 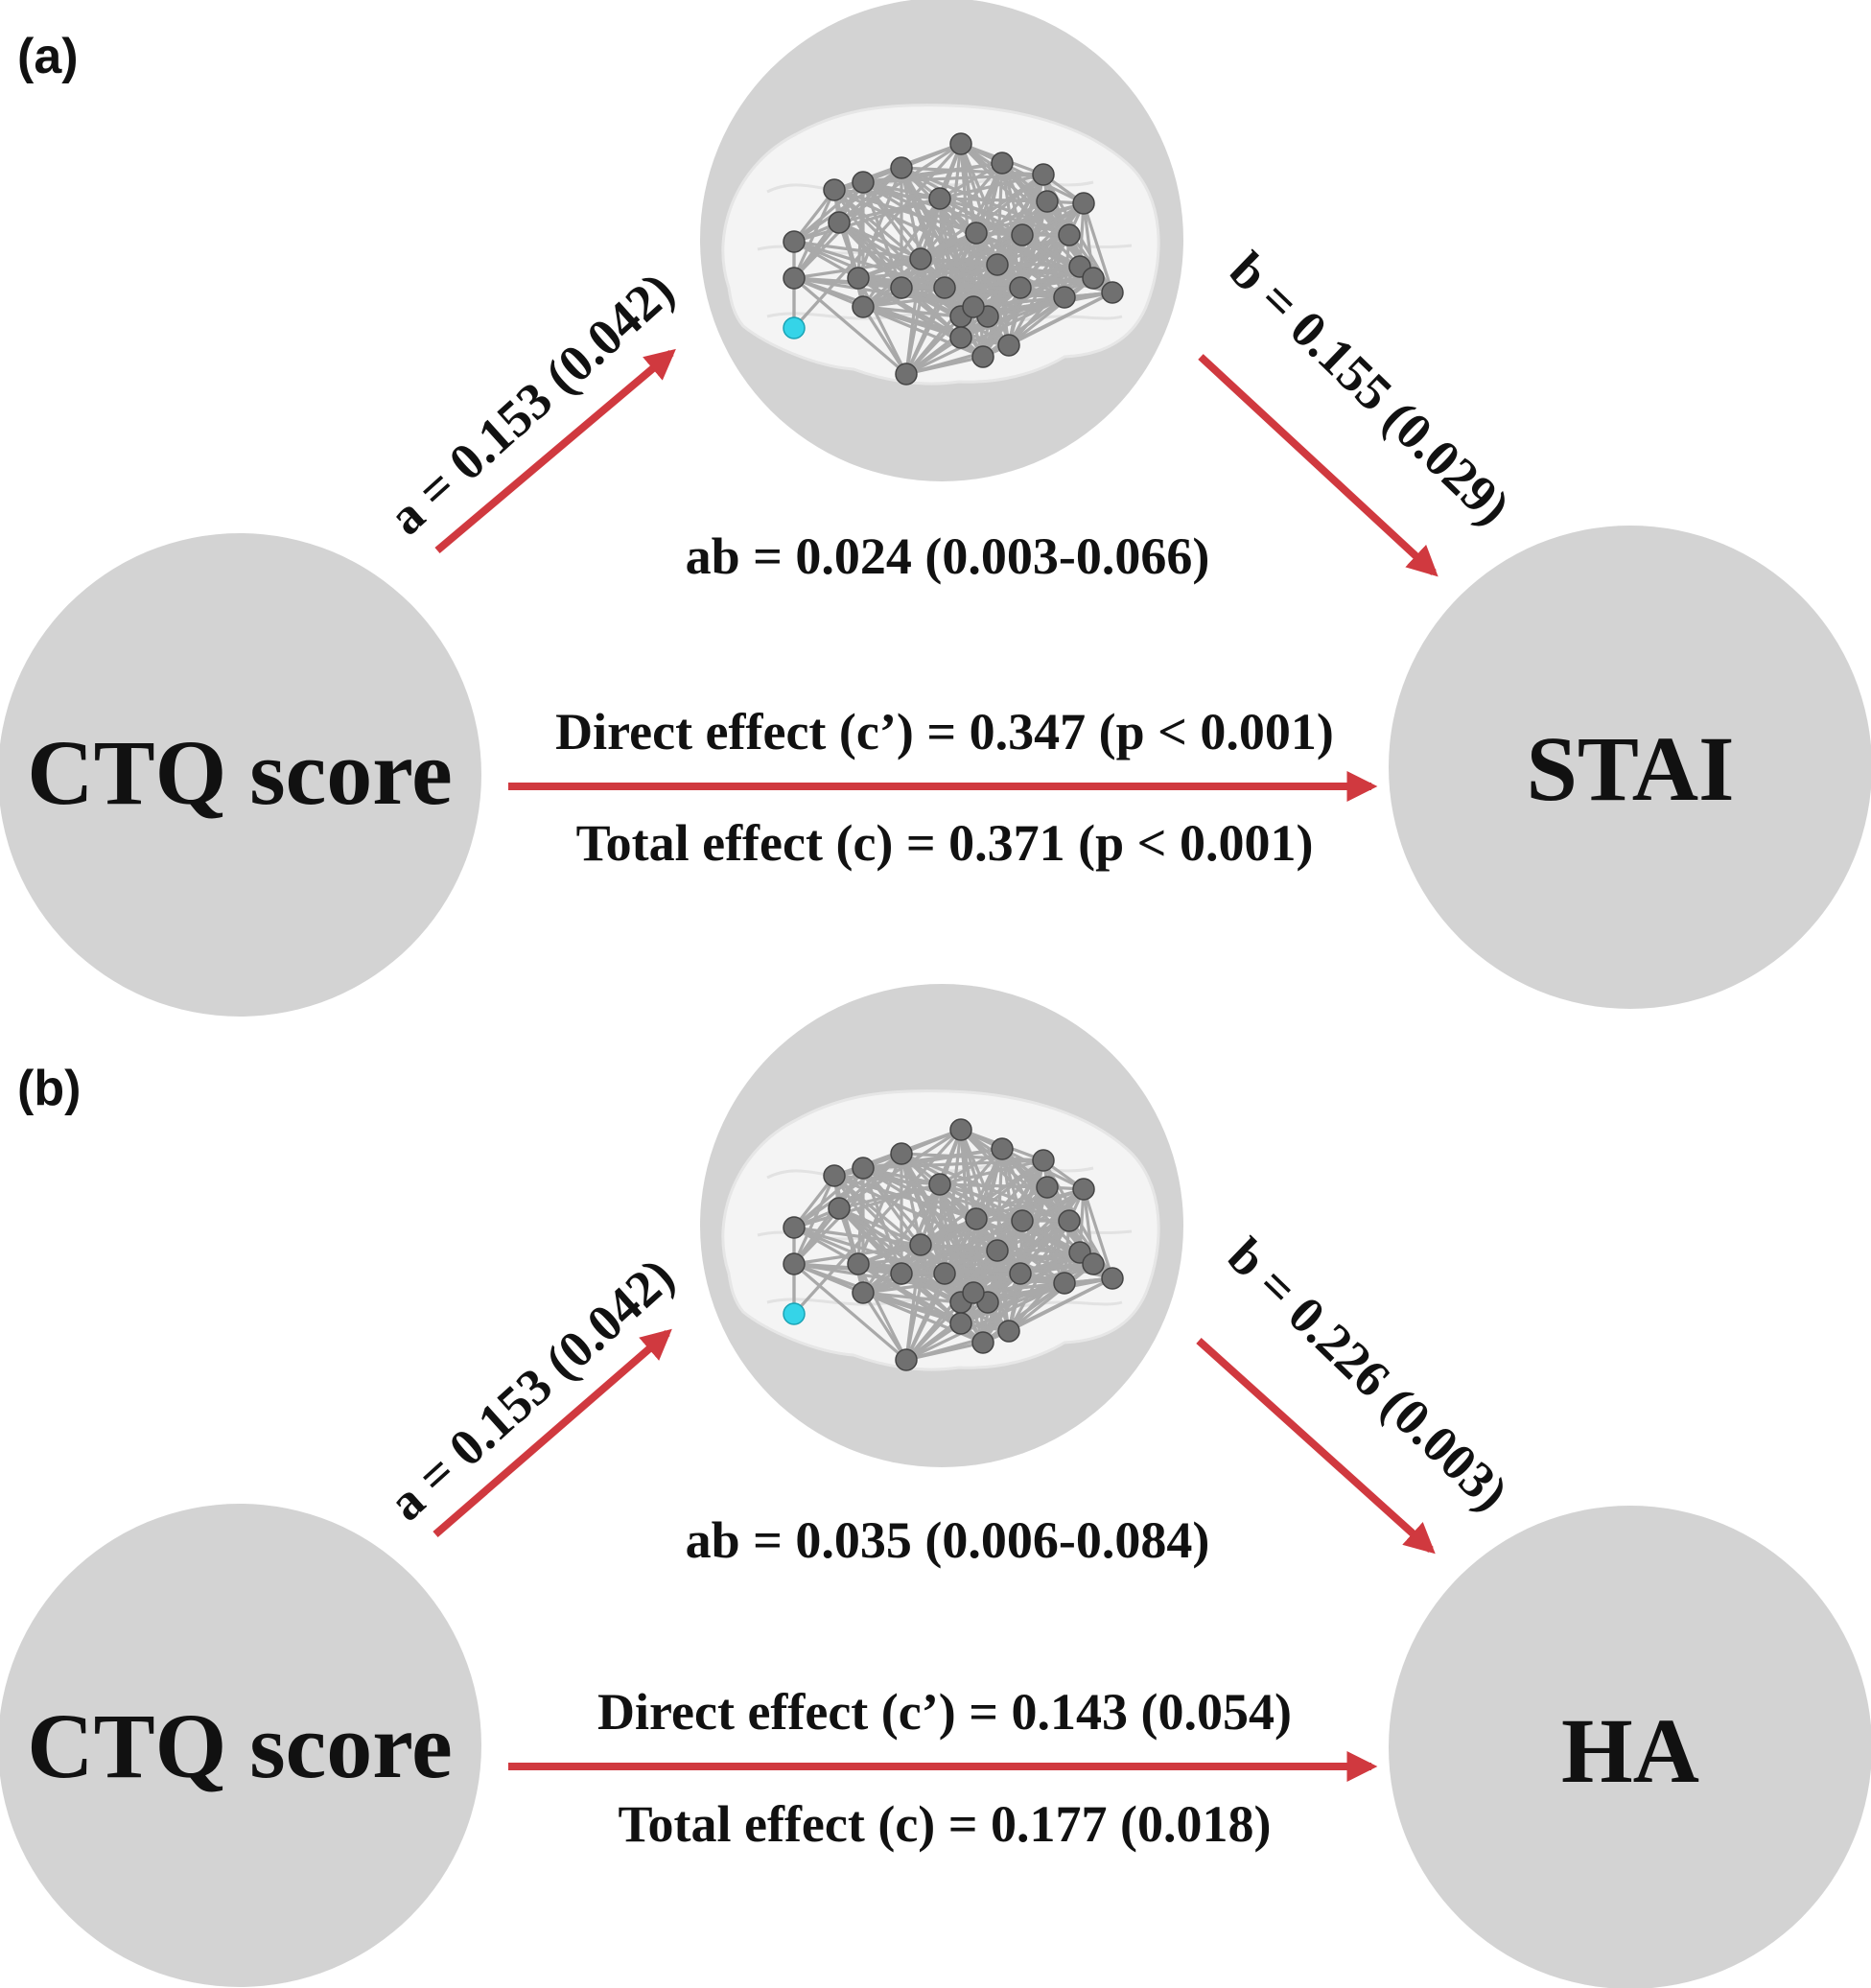 I want to click on predictor-node: CTQ score, so click(x=240, y=775).